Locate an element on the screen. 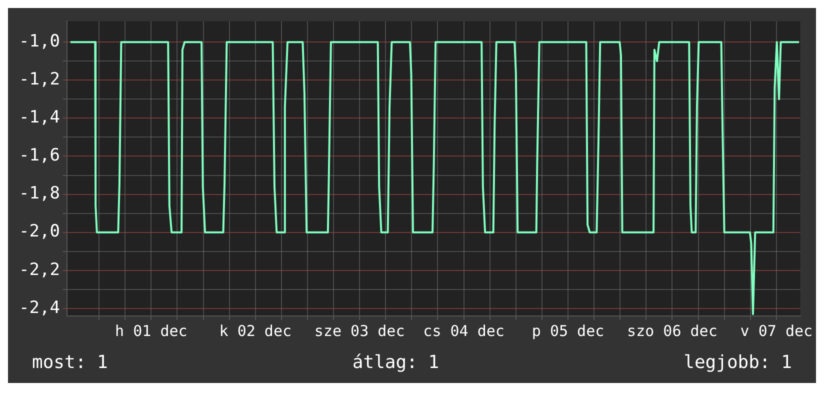 The height and width of the screenshot is (402, 824). text: most: 1 is located at coordinates (70, 362).